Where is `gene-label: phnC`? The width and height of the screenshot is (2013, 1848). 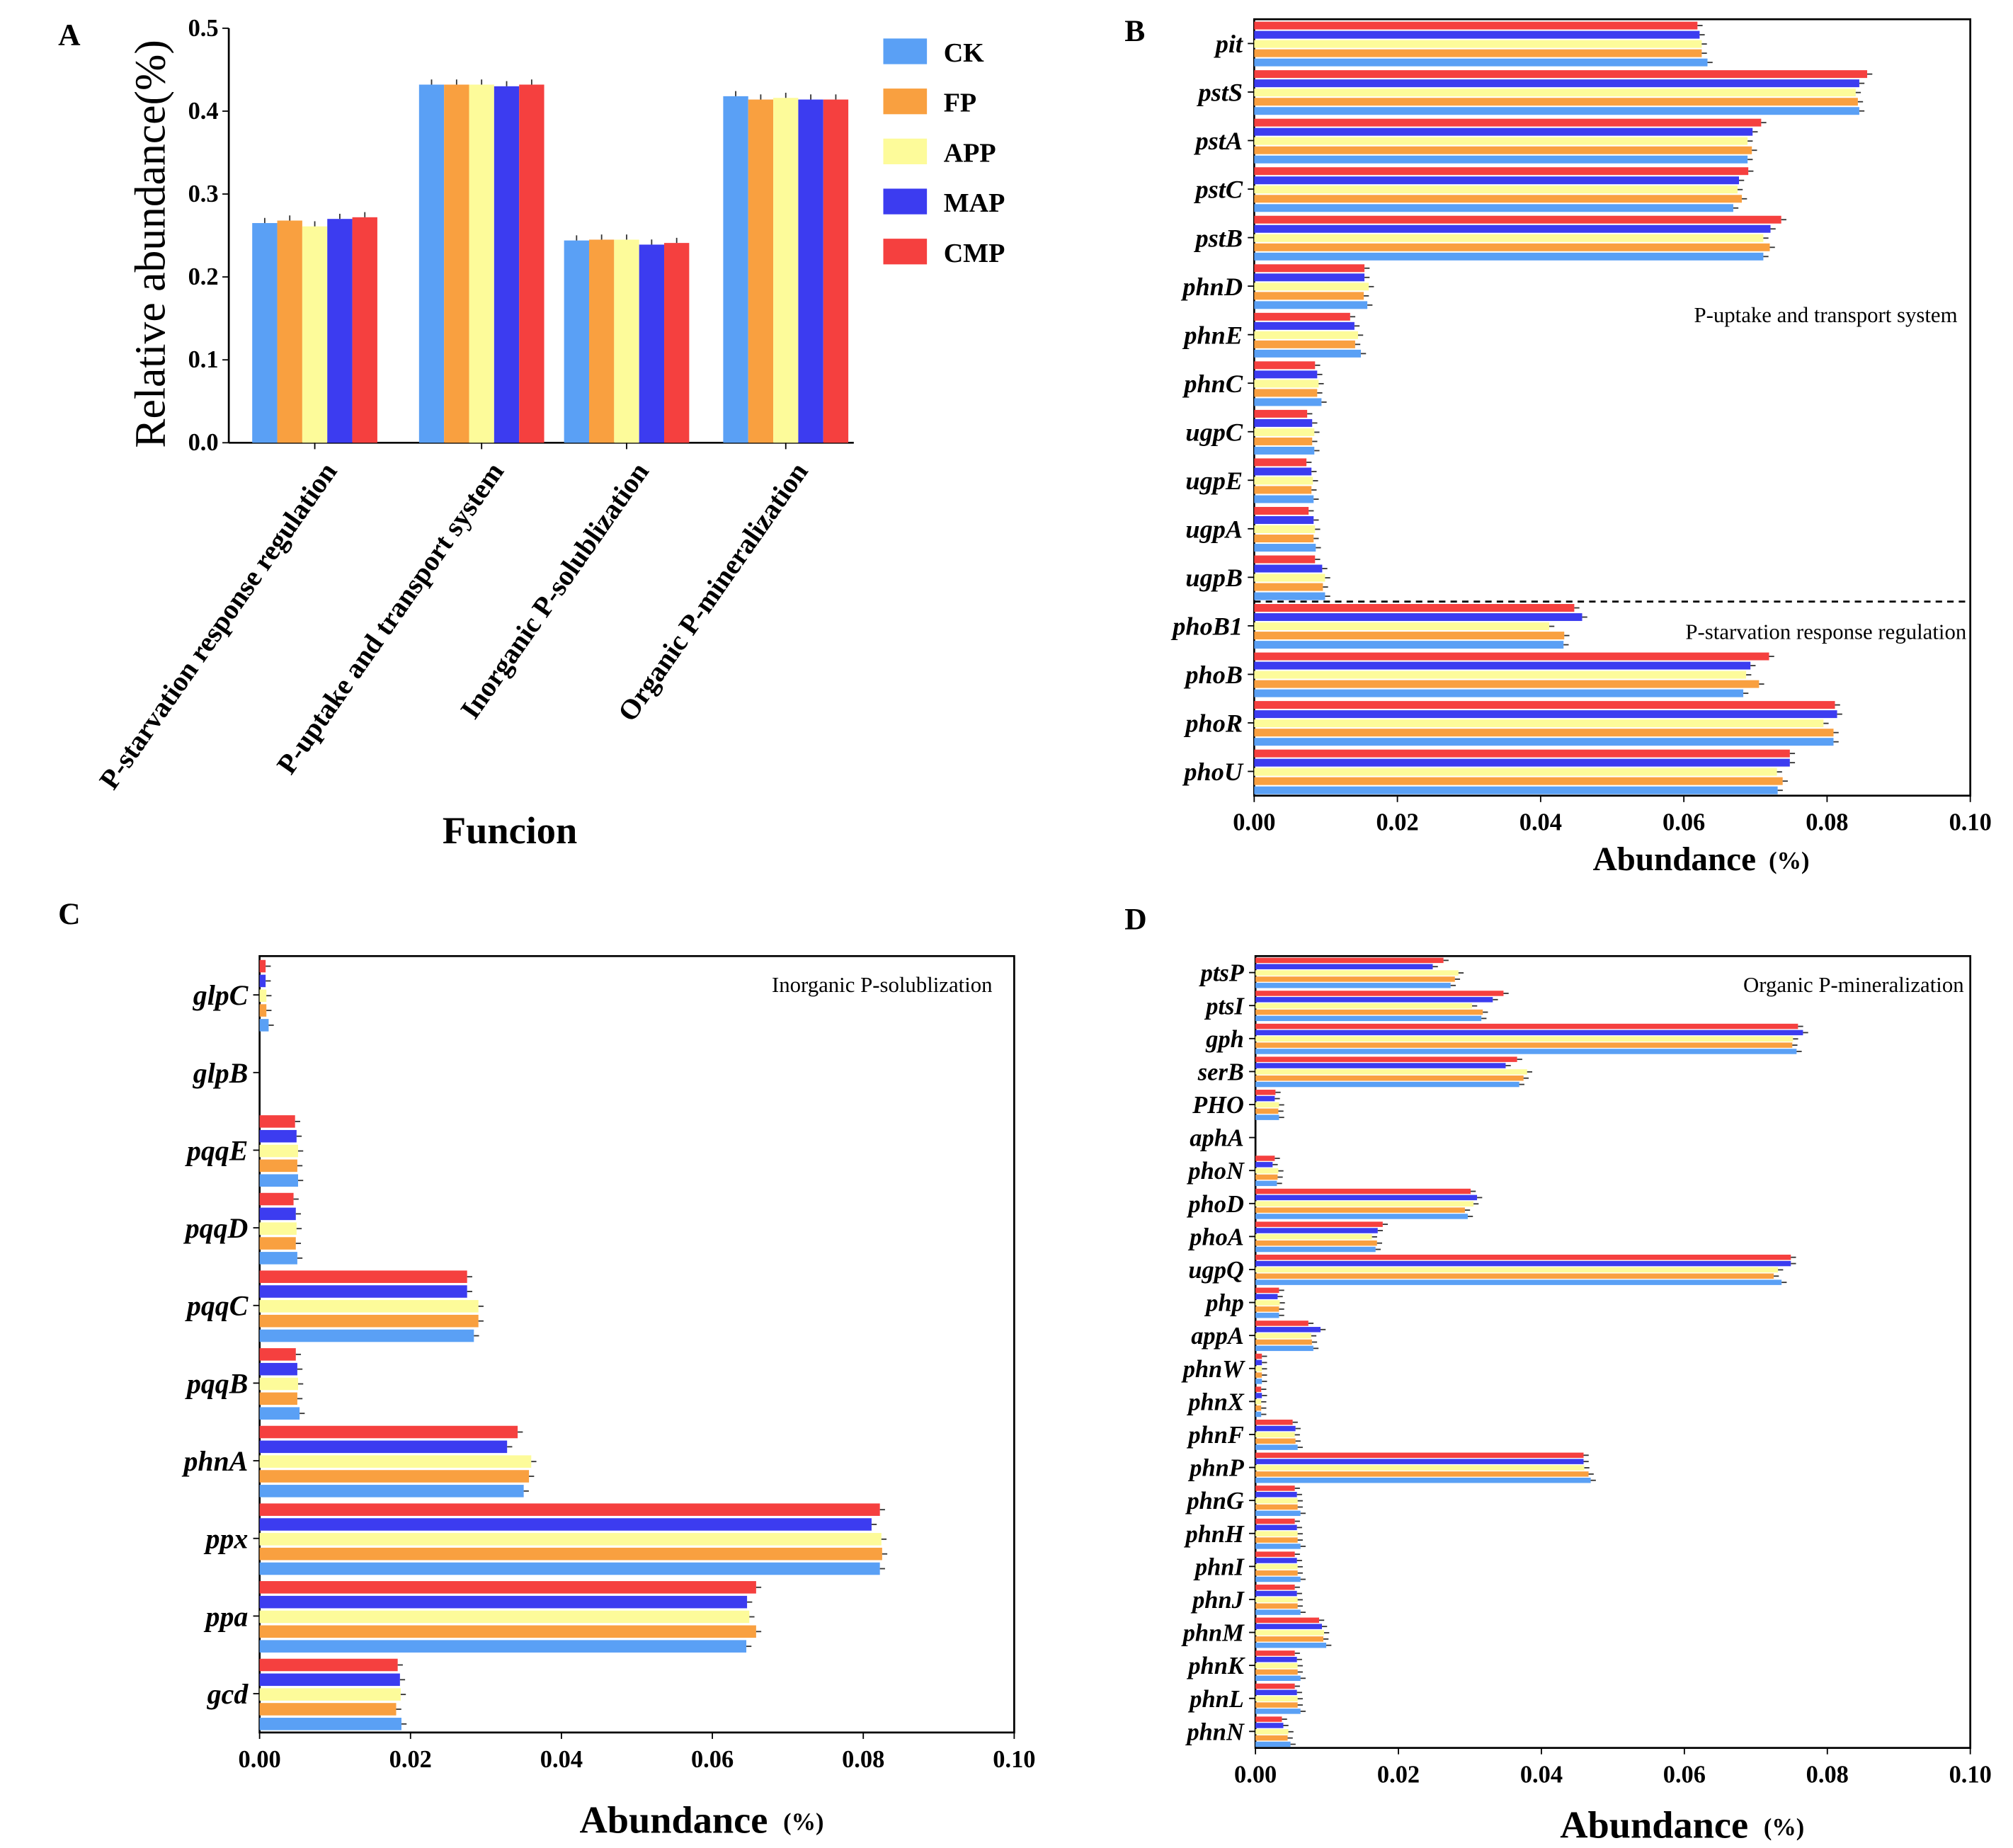
gene-label: phnC is located at coordinates (1213, 384).